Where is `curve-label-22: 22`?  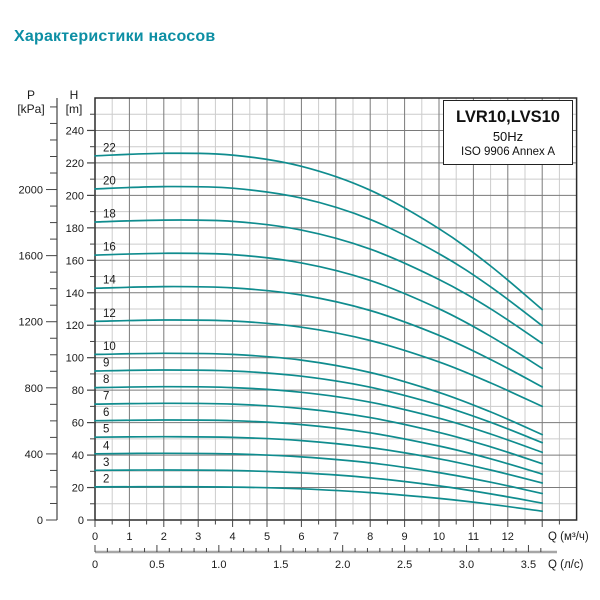 curve-label-22: 22 is located at coordinates (109, 148).